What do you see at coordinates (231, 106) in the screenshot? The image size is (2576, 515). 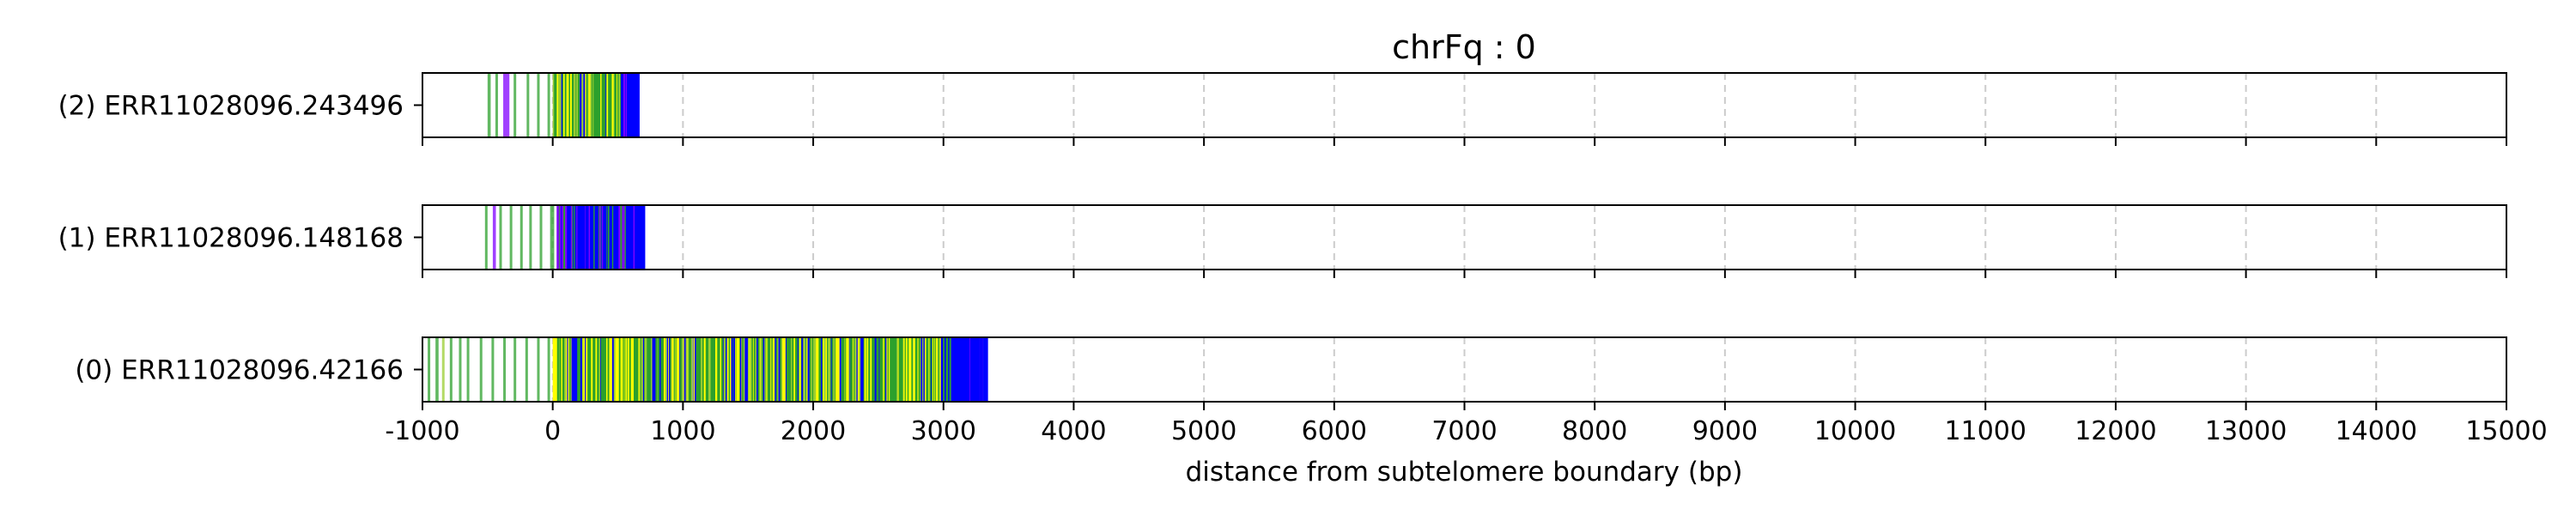 I see `read-label: (2) ERR11028096.243496` at bounding box center [231, 106].